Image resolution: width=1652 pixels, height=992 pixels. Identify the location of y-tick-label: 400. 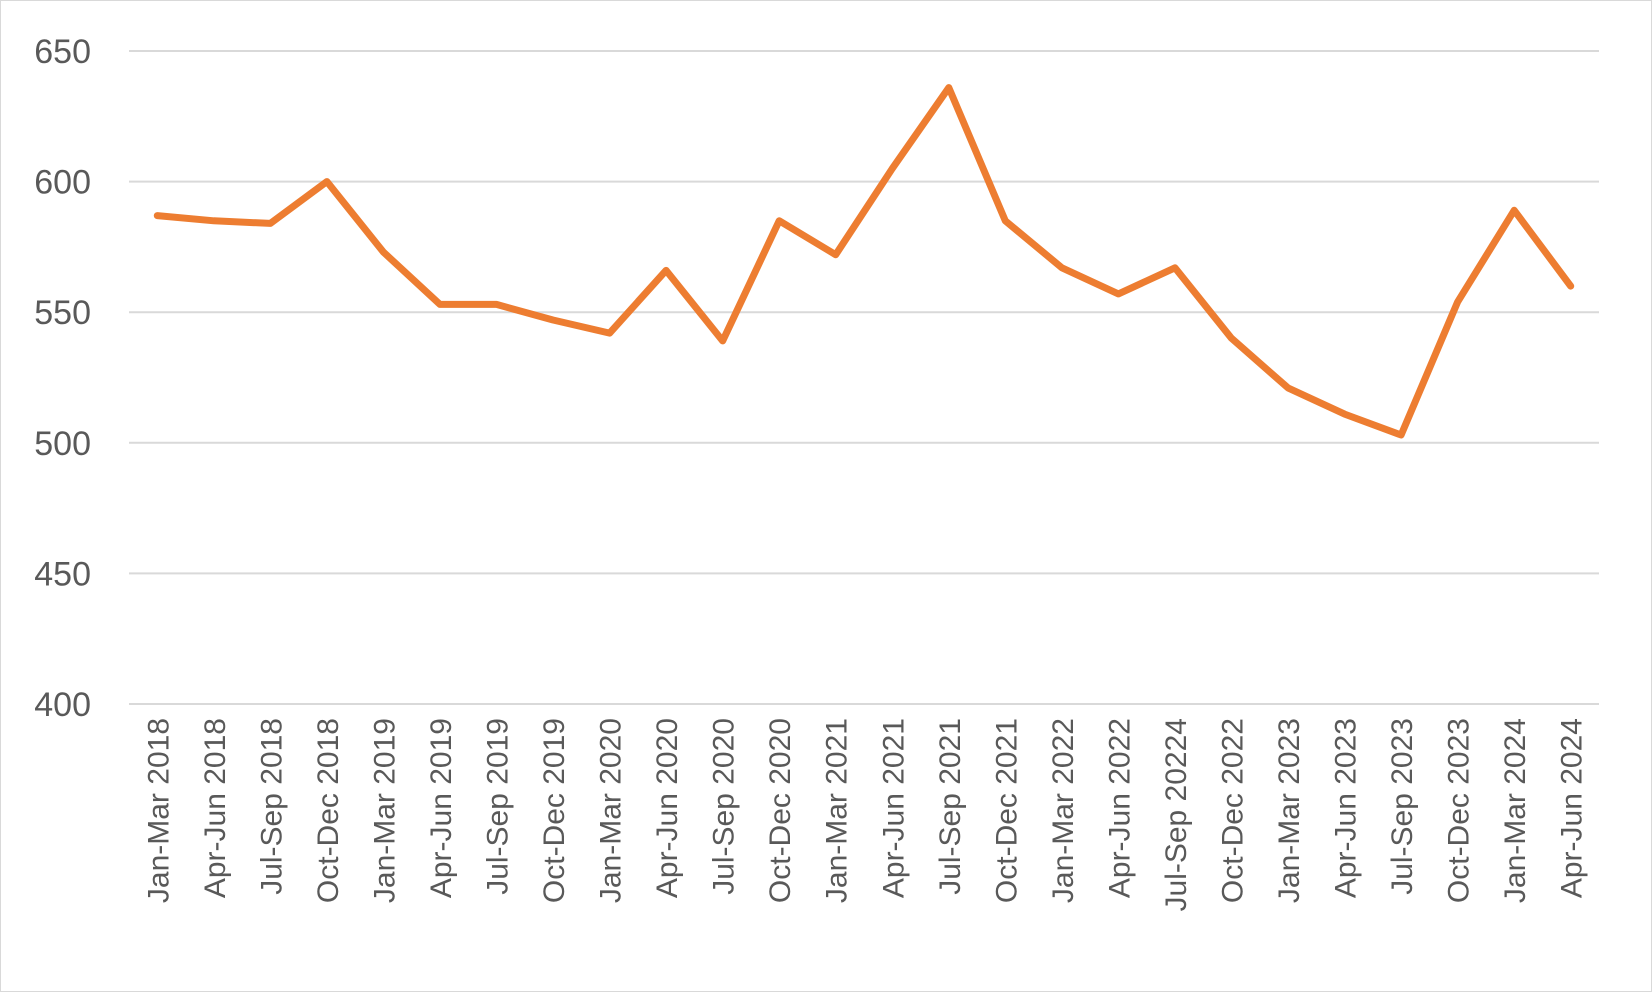
(62, 705).